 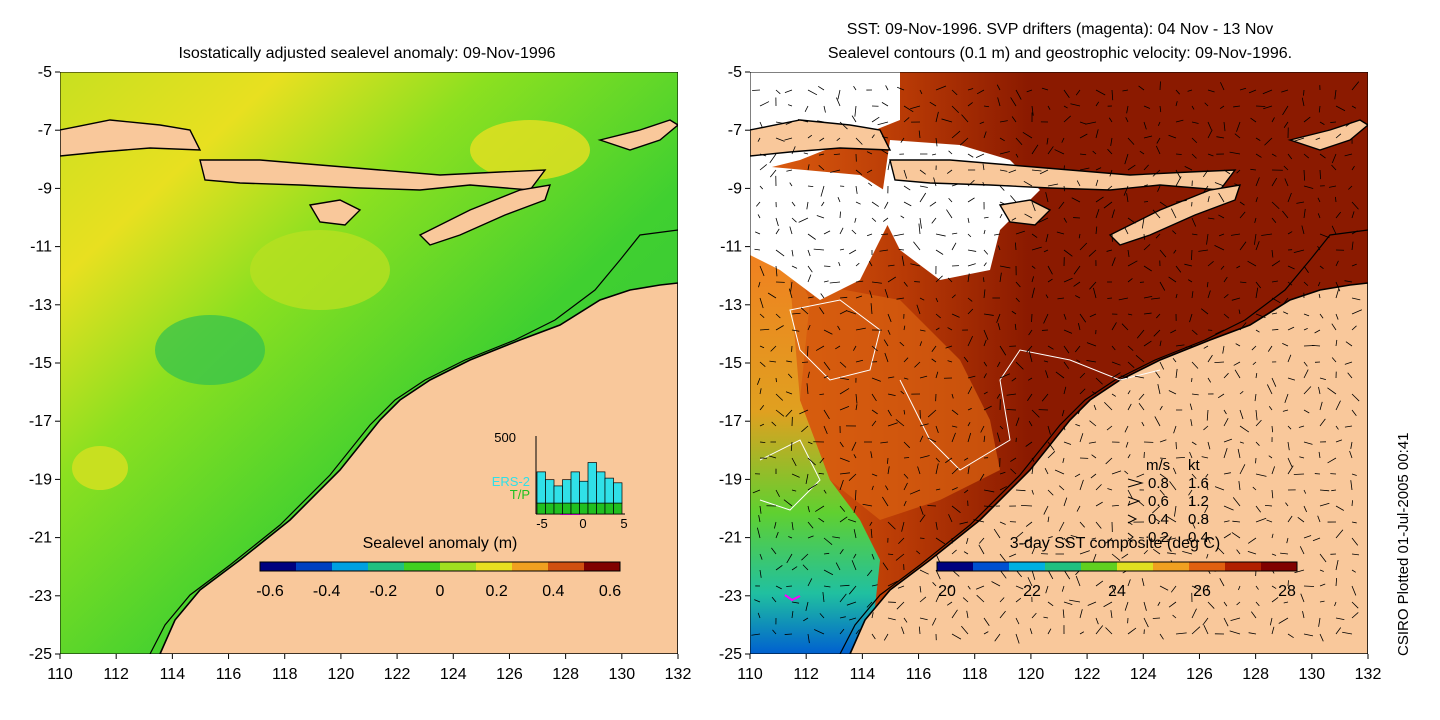 I want to click on legend-kt-value: 1.2, so click(x=1198, y=501).